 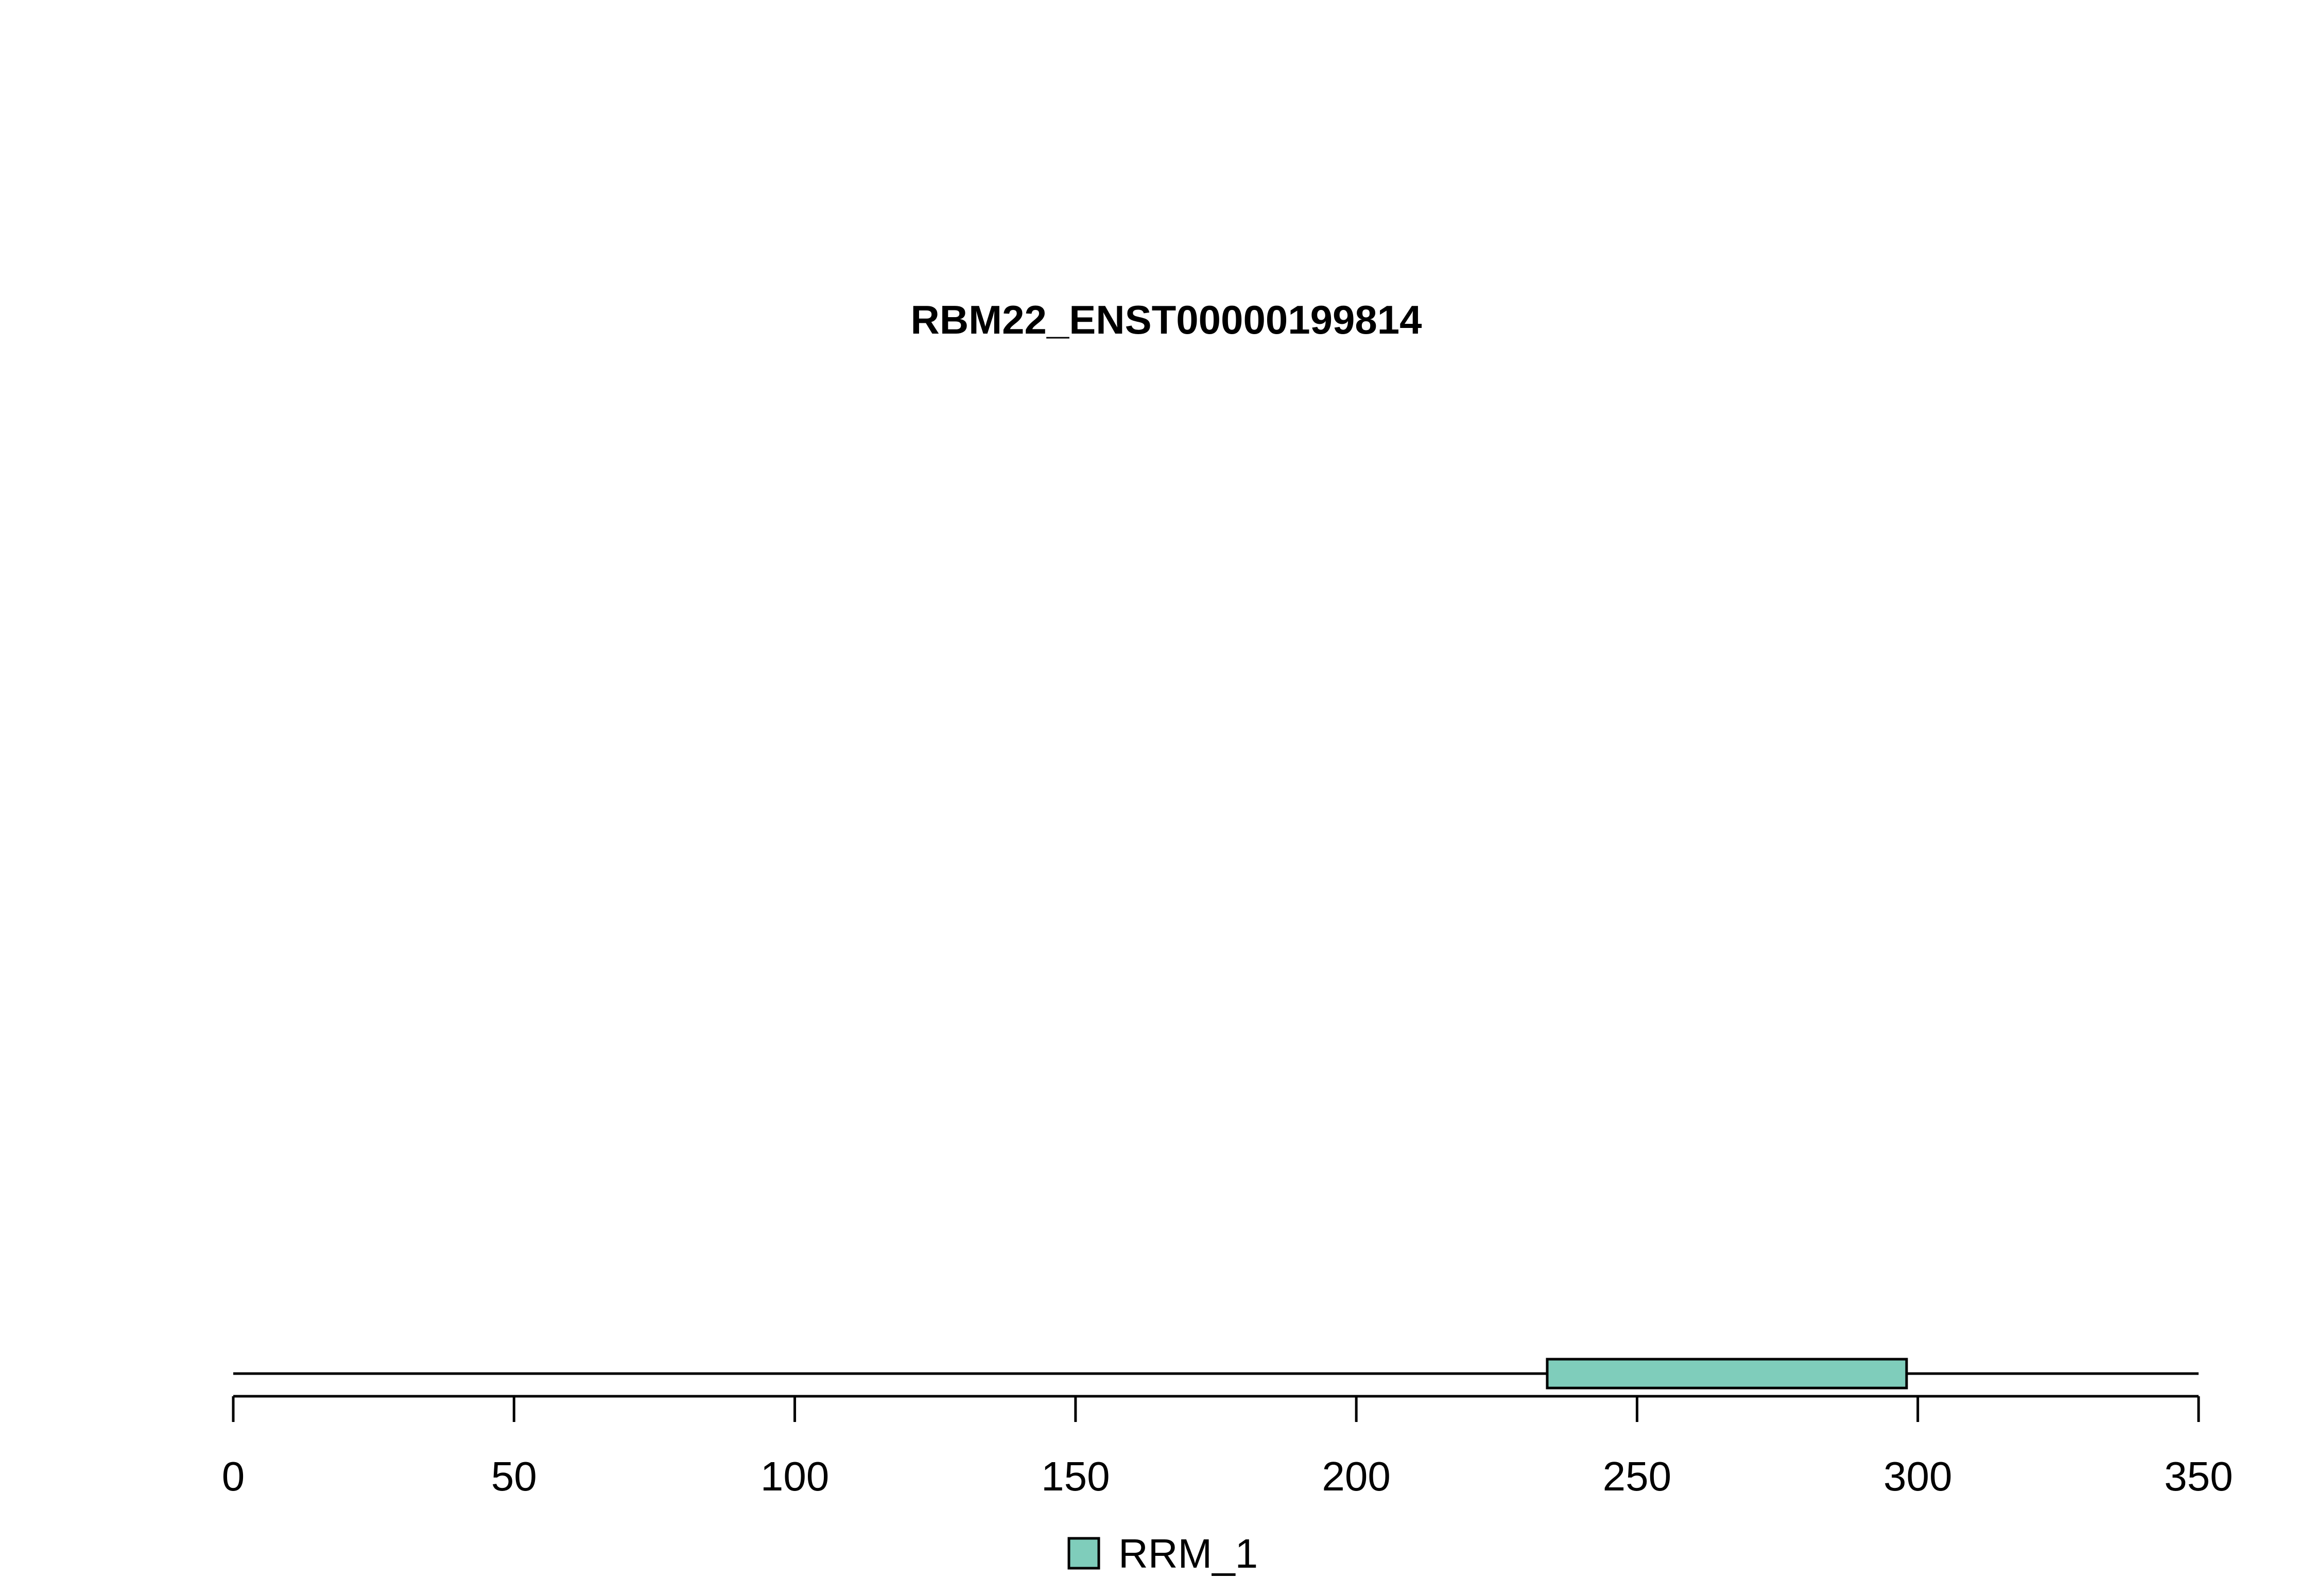 What do you see at coordinates (1083, 1553) in the screenshot?
I see `legend-swatch` at bounding box center [1083, 1553].